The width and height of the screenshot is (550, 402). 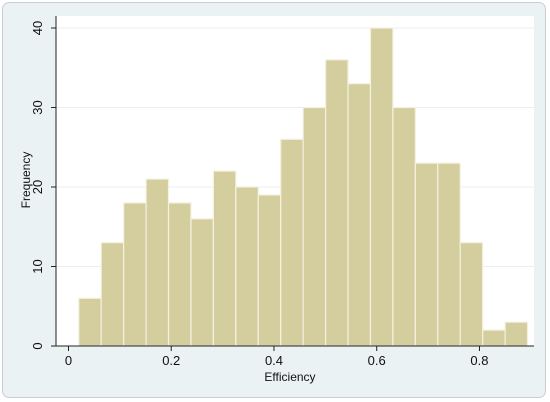 I want to click on y-tick-label-20: 20, so click(x=37, y=187).